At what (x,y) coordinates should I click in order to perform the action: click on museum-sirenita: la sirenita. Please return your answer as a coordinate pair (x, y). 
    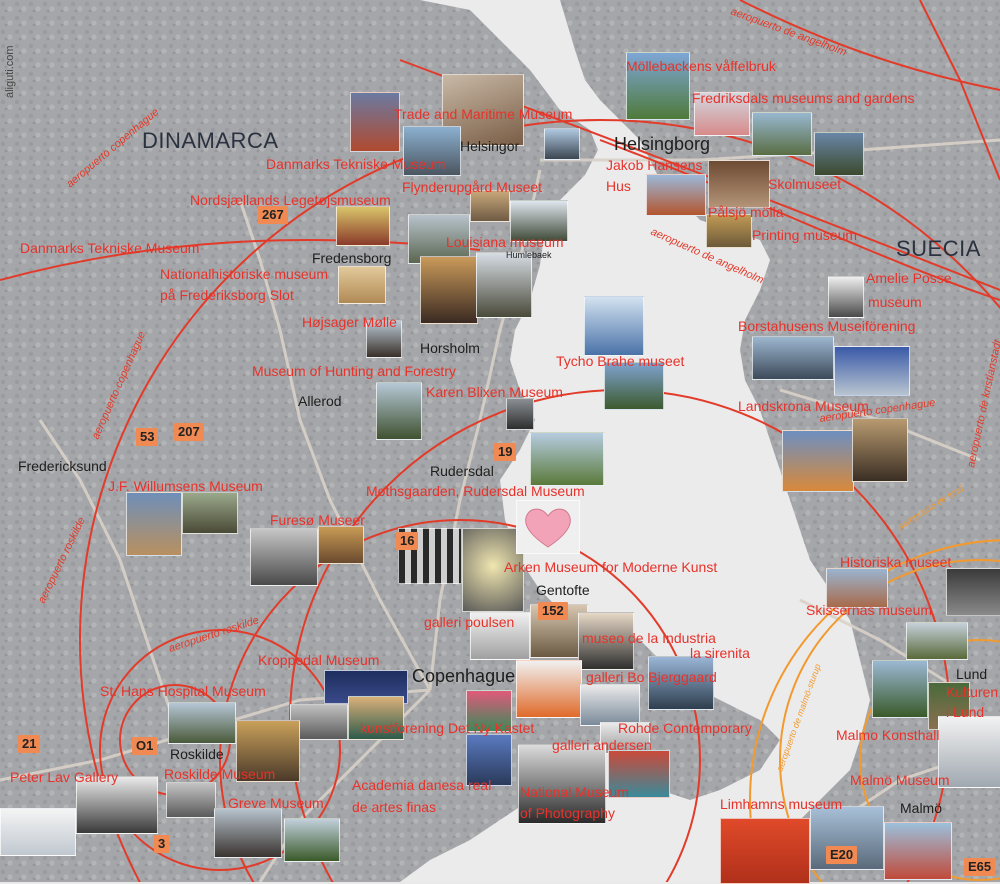
    Looking at the image, I should click on (720, 653).